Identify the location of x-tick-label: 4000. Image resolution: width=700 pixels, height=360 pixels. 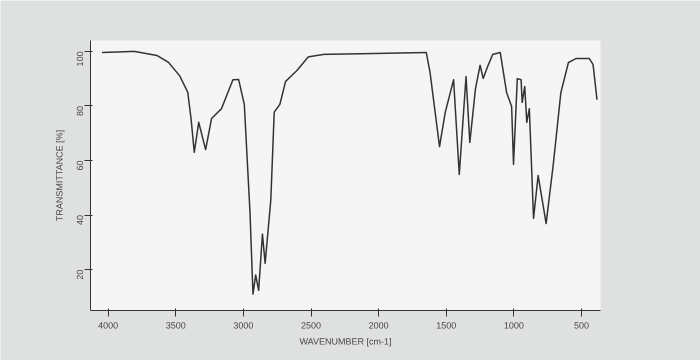
(108, 325).